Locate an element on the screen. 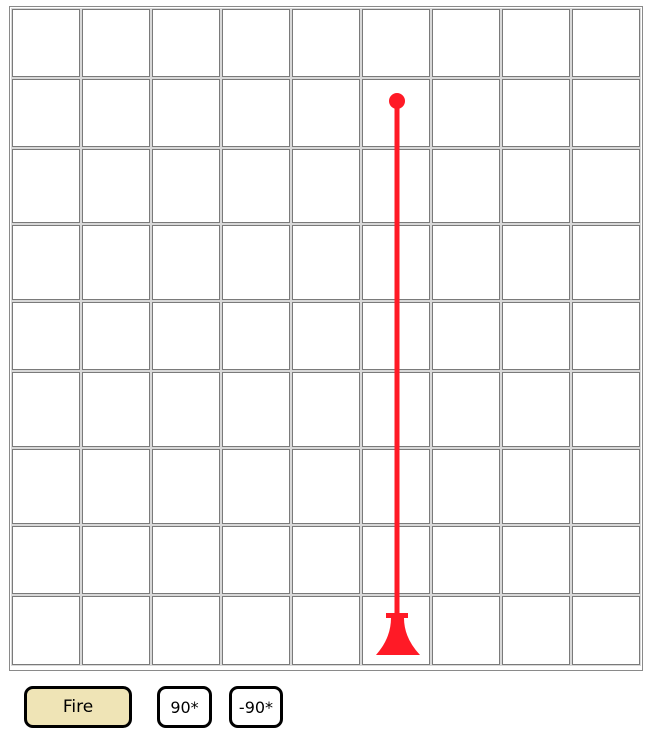 This screenshot has height=743, width=658. fire-button: Fire is located at coordinates (78, 707).